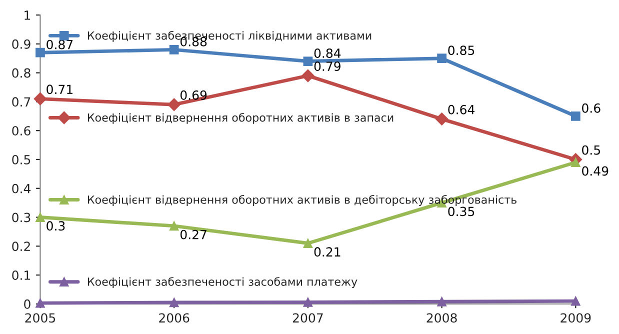 This screenshot has width=619, height=334. I want to click on y-tick-label: 0.2, so click(21, 247).